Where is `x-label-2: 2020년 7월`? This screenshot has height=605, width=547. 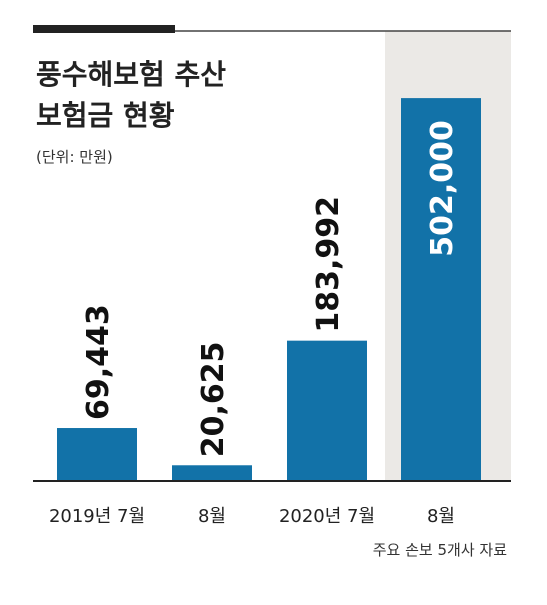
x-label-2: 2020년 7월 is located at coordinates (327, 516).